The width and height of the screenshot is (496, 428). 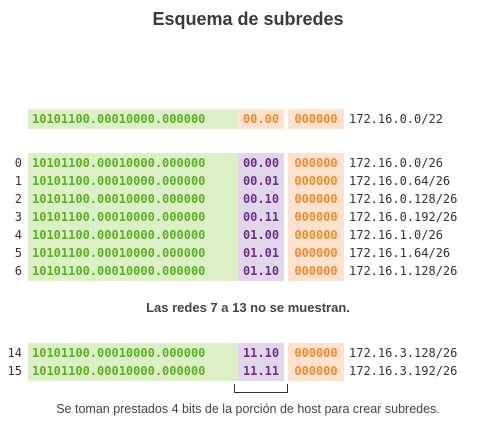 What do you see at coordinates (261, 353) in the screenshot?
I see `subnet-bits: 11.10` at bounding box center [261, 353].